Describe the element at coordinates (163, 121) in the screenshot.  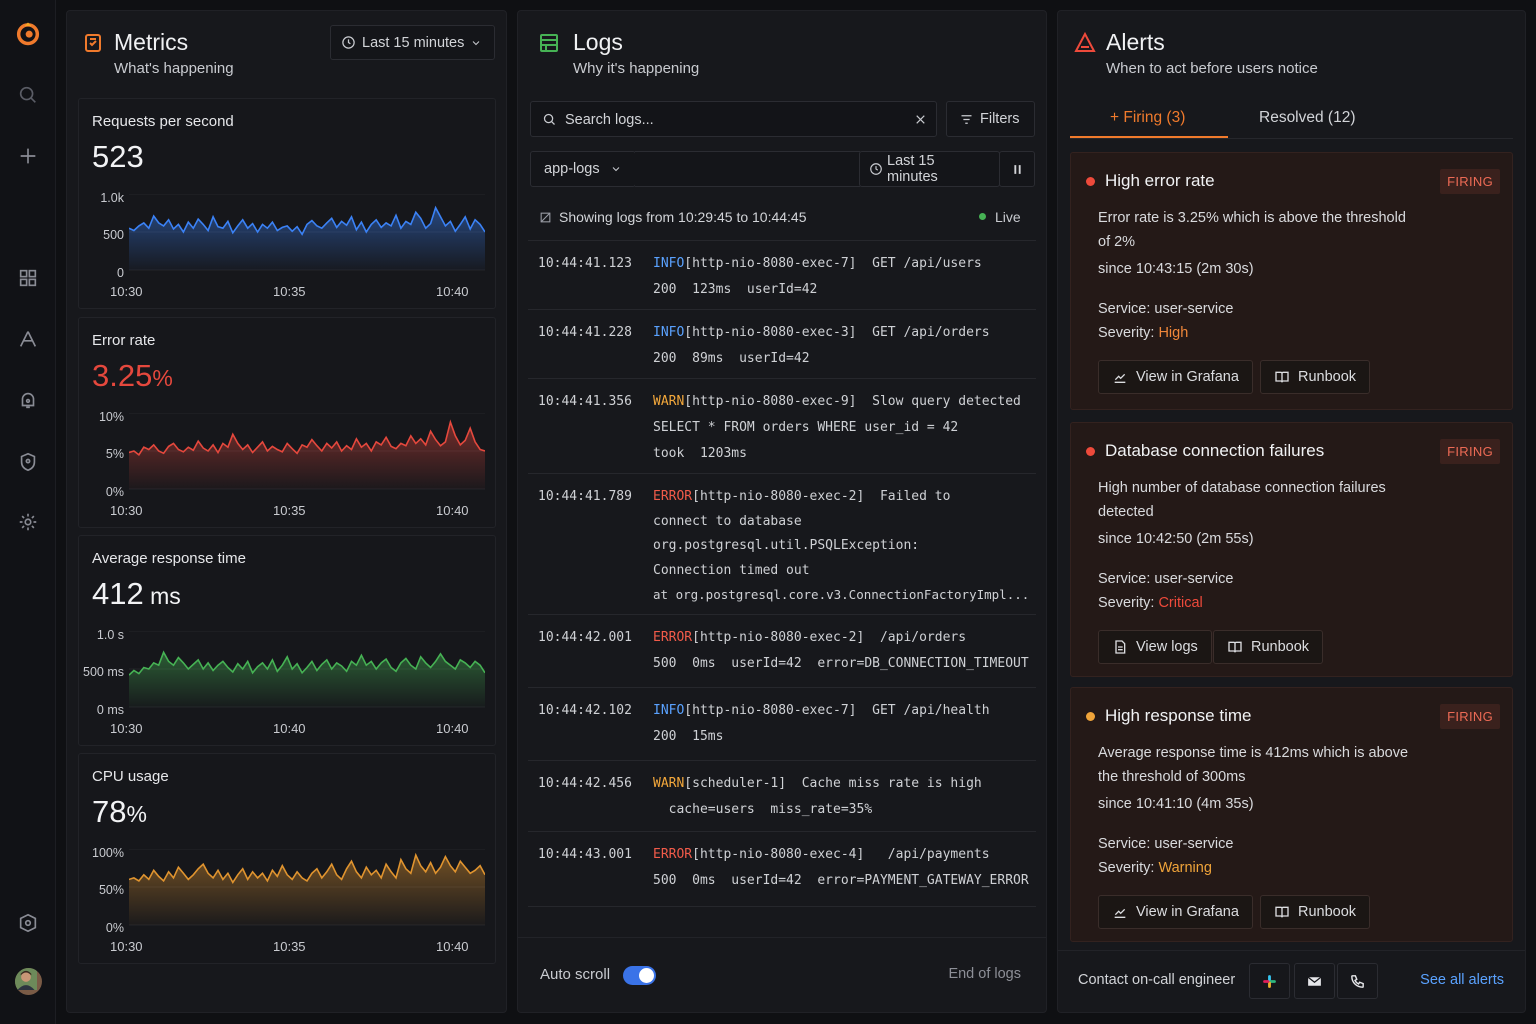
I see `metric-title: Requests per second` at that location.